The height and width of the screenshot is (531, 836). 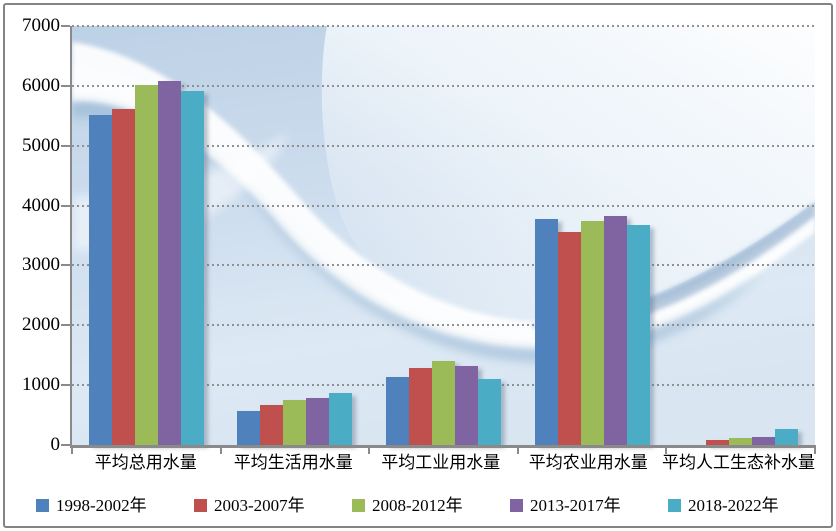 What do you see at coordinates (41, 85) in the screenshot?
I see `y-axis-tick-label: 6000` at bounding box center [41, 85].